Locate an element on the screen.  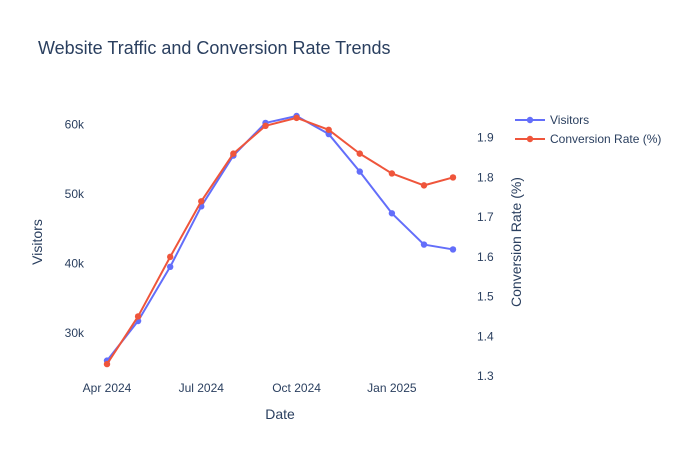
legend-label-visitors: Visitors is located at coordinates (569, 120).